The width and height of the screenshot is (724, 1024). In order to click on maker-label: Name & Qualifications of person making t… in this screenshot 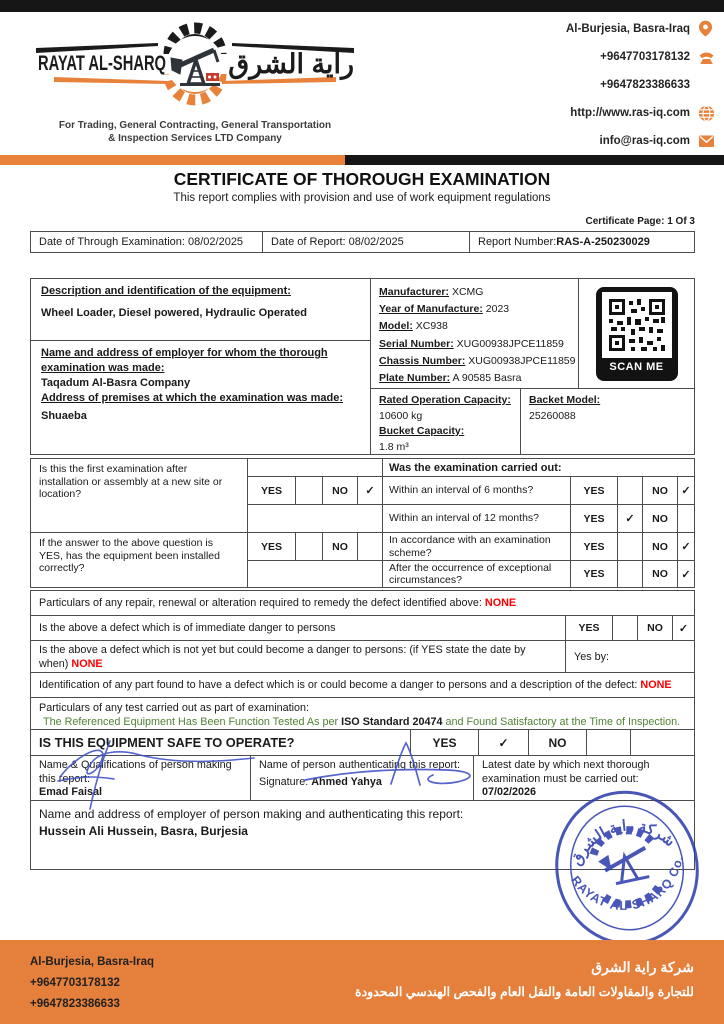, I will do `click(135, 772)`.